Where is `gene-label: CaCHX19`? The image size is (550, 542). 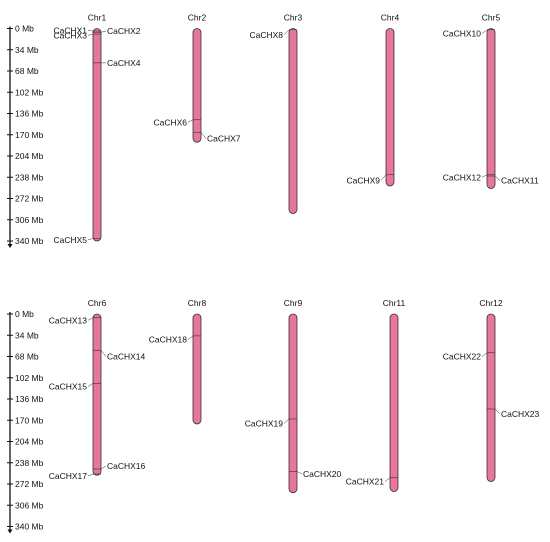 gene-label: CaCHX19 is located at coordinates (264, 423).